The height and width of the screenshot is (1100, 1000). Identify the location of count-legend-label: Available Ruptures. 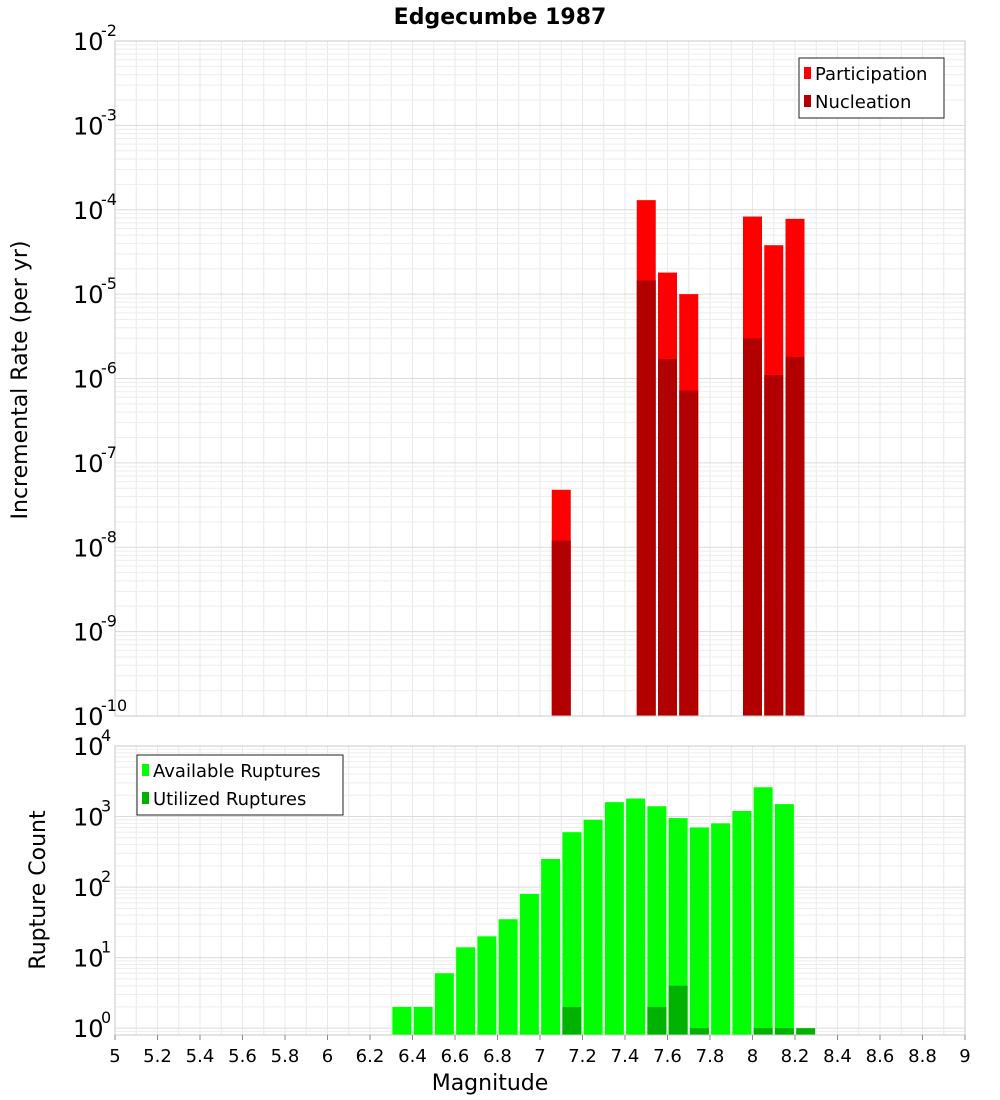
(237, 771).